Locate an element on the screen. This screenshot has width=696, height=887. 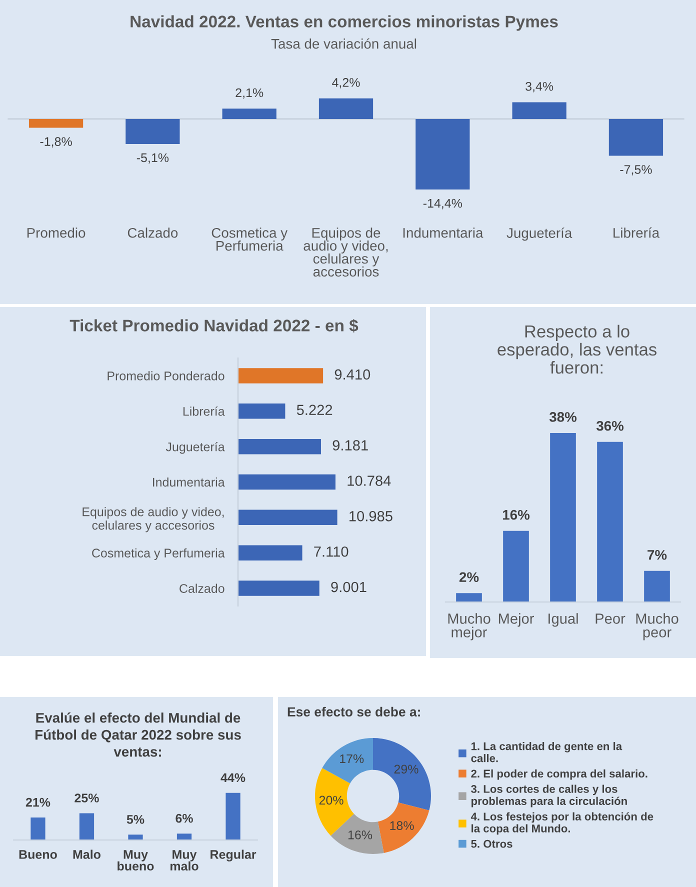
chart-title: Ticket Promedio Navidad 2022 - en $ is located at coordinates (214, 325).